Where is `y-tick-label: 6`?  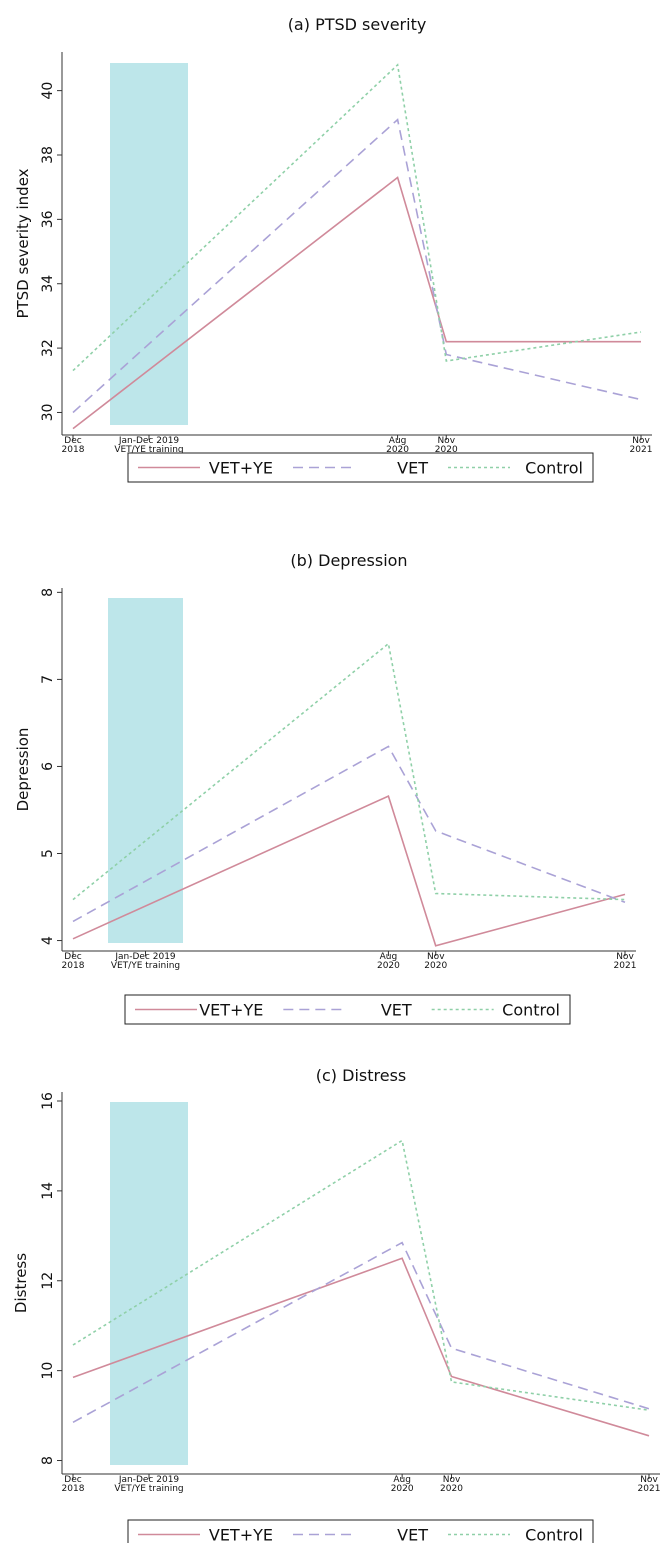 y-tick-label: 6 is located at coordinates (48, 766).